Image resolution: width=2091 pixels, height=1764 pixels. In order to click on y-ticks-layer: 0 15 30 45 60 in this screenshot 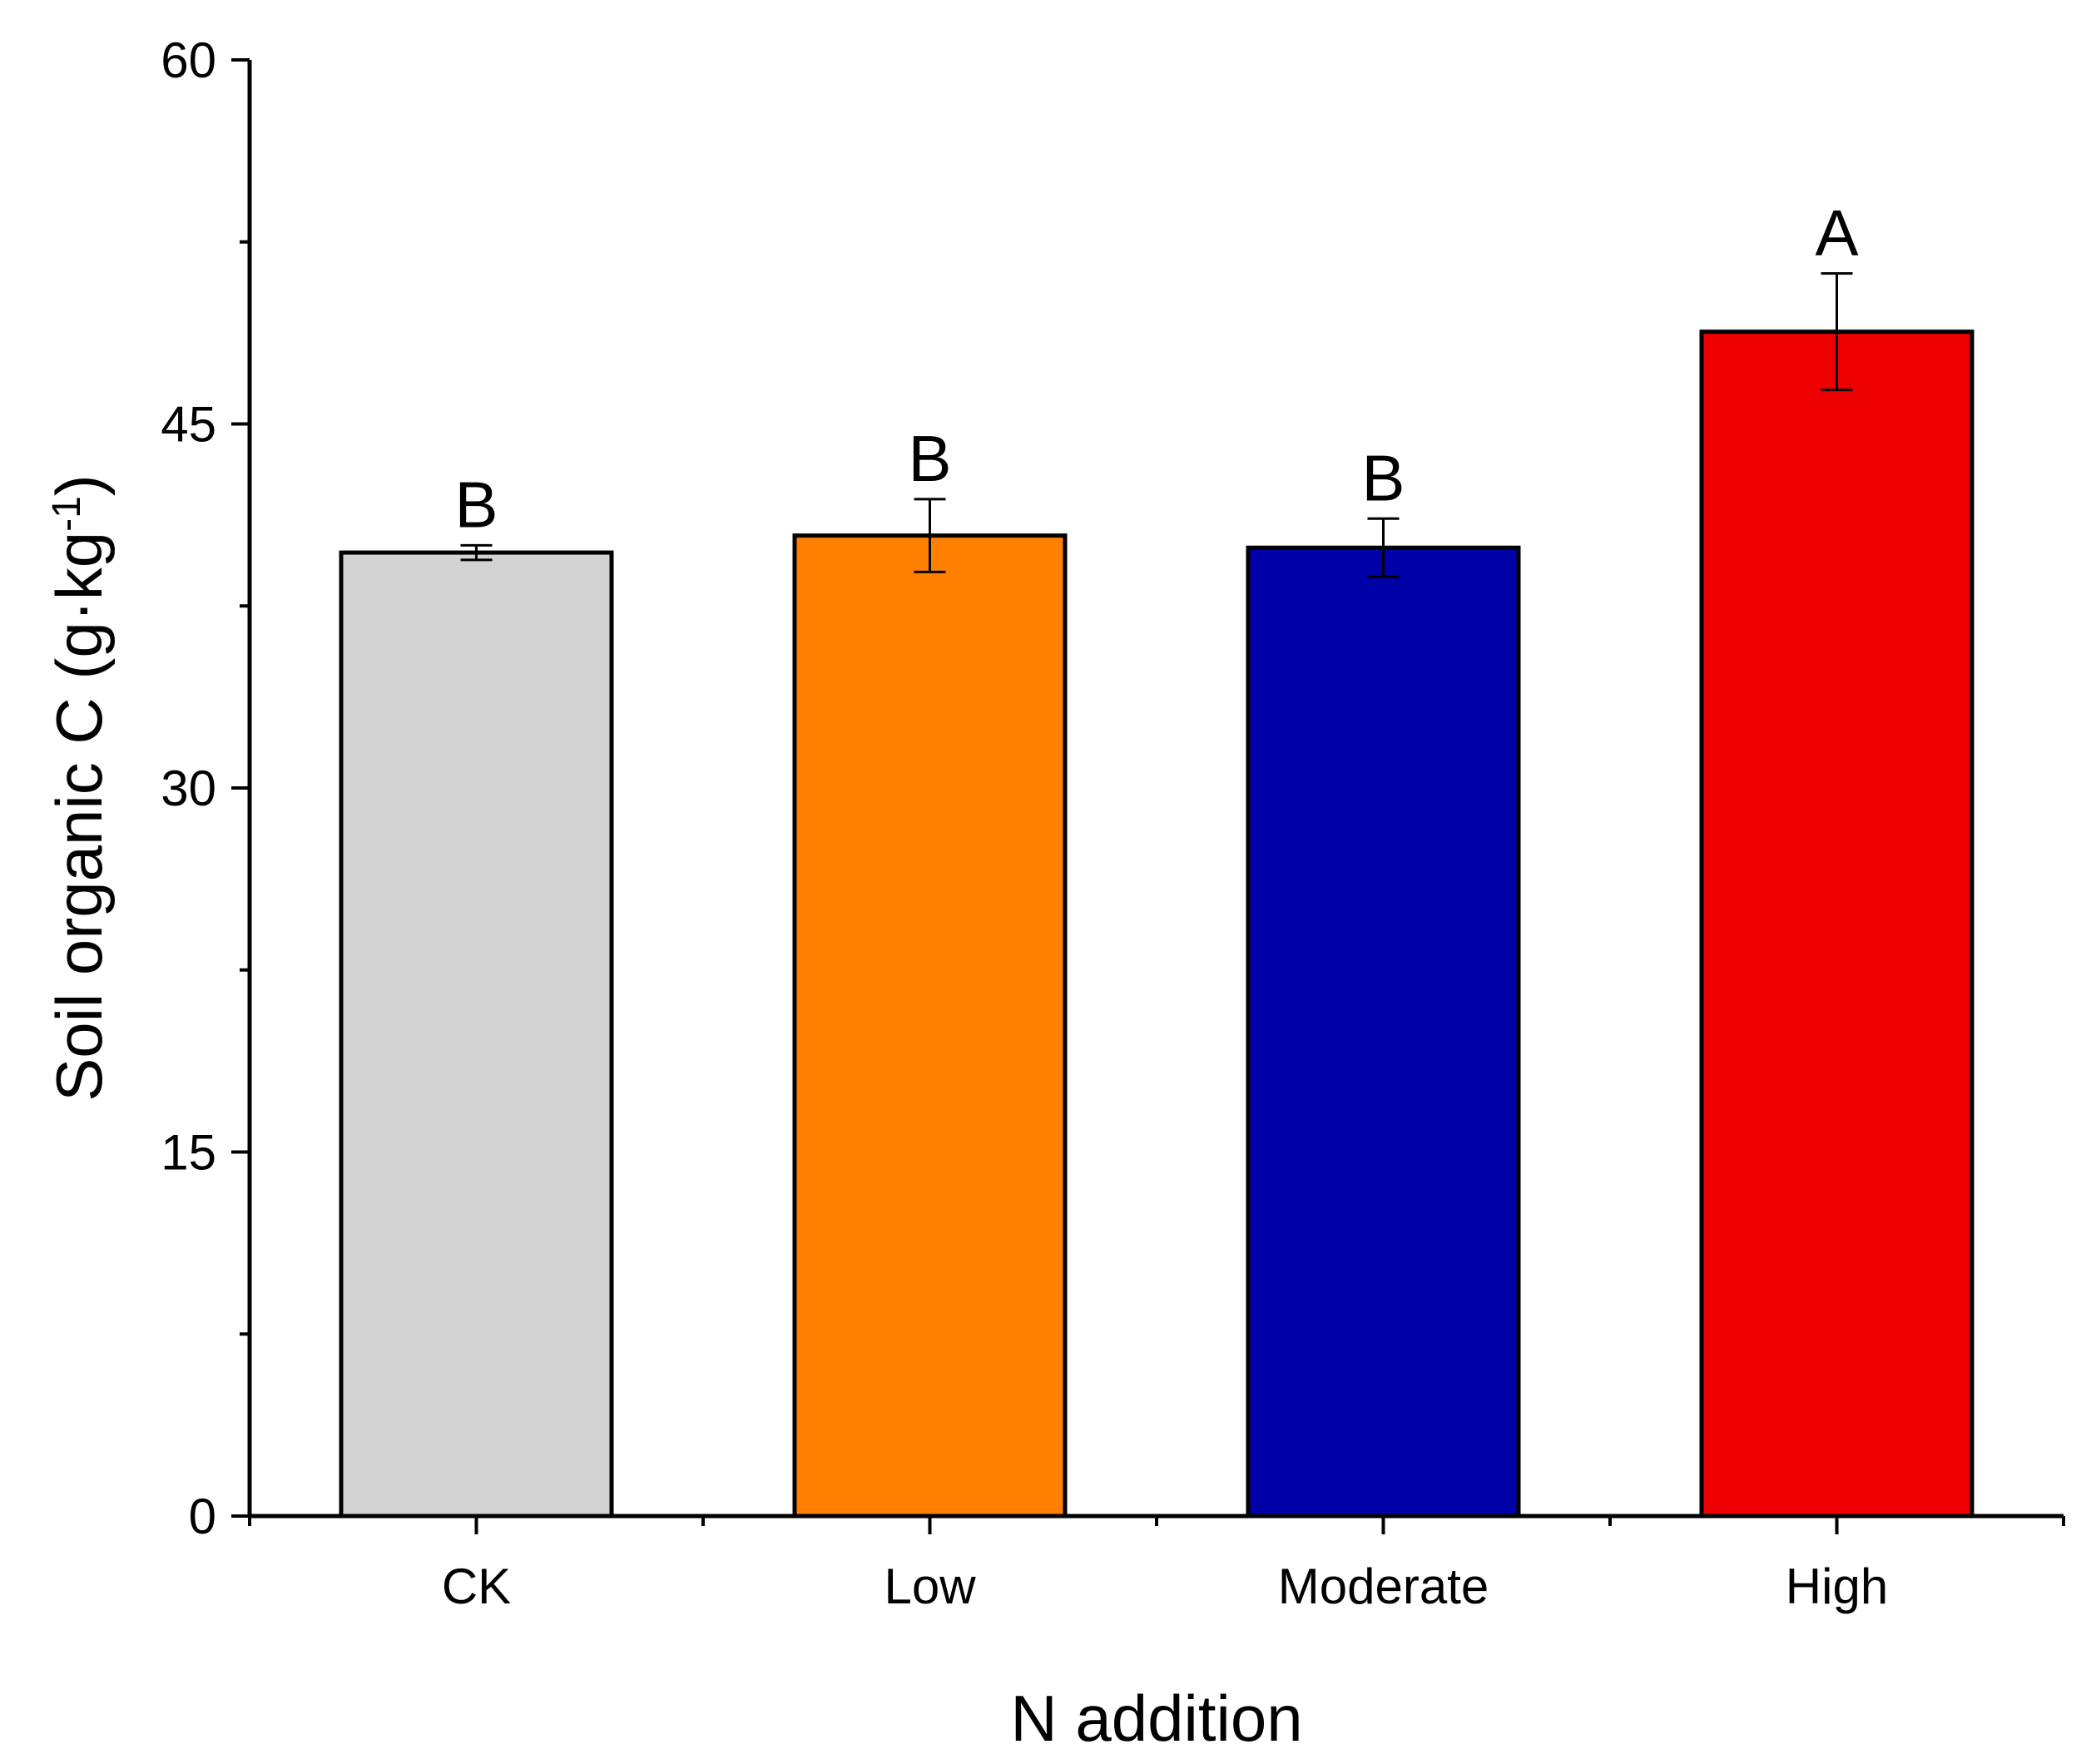, I will do `click(206, 788)`.